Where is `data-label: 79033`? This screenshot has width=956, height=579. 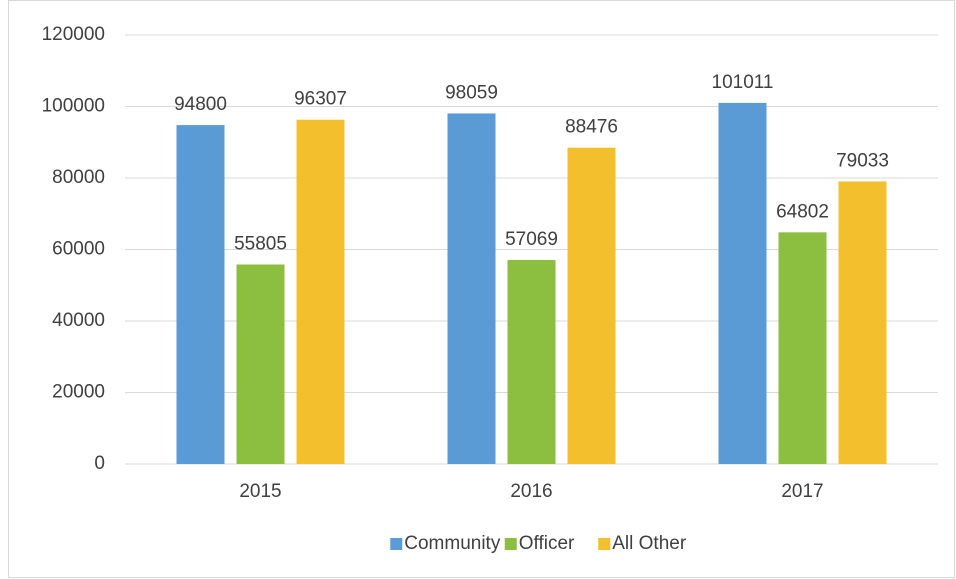 data-label: 79033 is located at coordinates (862, 160).